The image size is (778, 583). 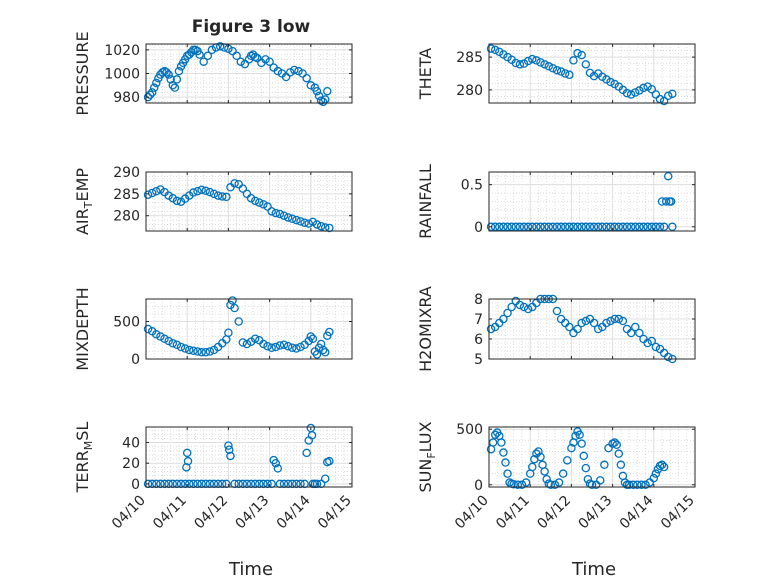 What do you see at coordinates (213, 329) in the screenshot?
I see `subplot-mixdepth: 0 500 MIXDEPTH` at bounding box center [213, 329].